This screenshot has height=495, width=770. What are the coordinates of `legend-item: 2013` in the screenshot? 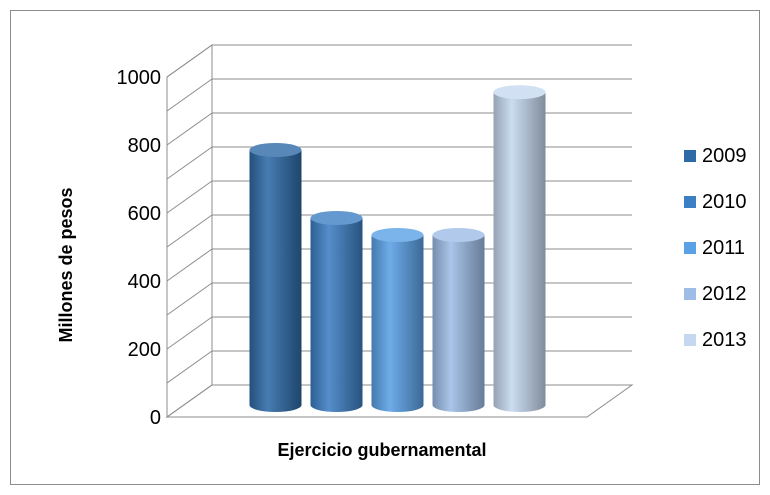 It's located at (715, 340).